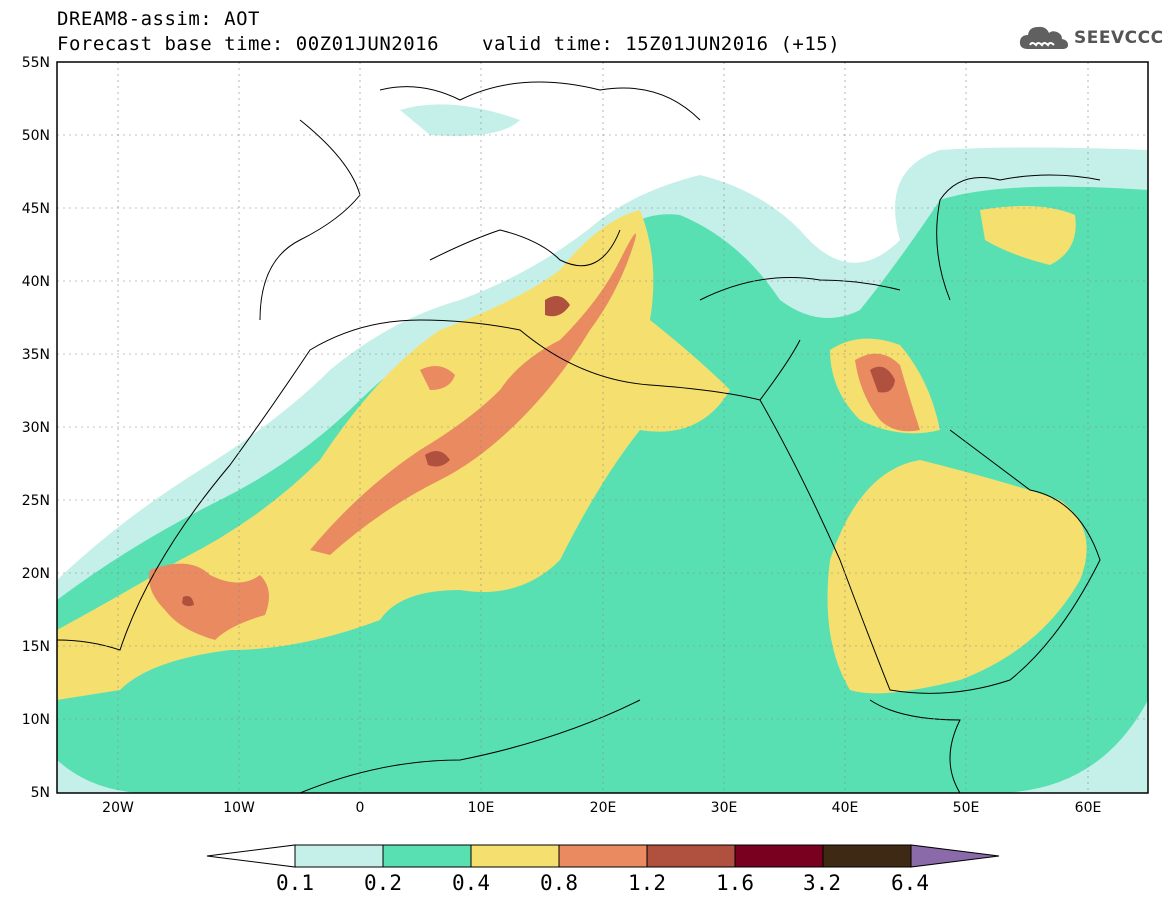 The height and width of the screenshot is (905, 1165). What do you see at coordinates (603, 869) in the screenshot?
I see `colorbar: 0.1 0.2 0.4 0.8 1.2 1.6 3.2 6.4` at bounding box center [603, 869].